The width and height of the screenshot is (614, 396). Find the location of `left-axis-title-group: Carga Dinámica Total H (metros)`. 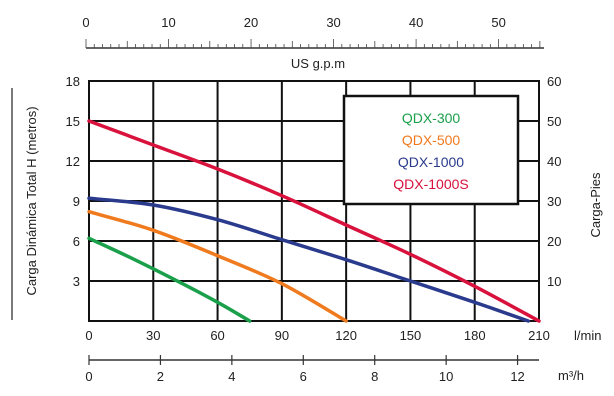

left-axis-title-group: Carga Dinámica Total H (metros) is located at coordinates (25, 204).